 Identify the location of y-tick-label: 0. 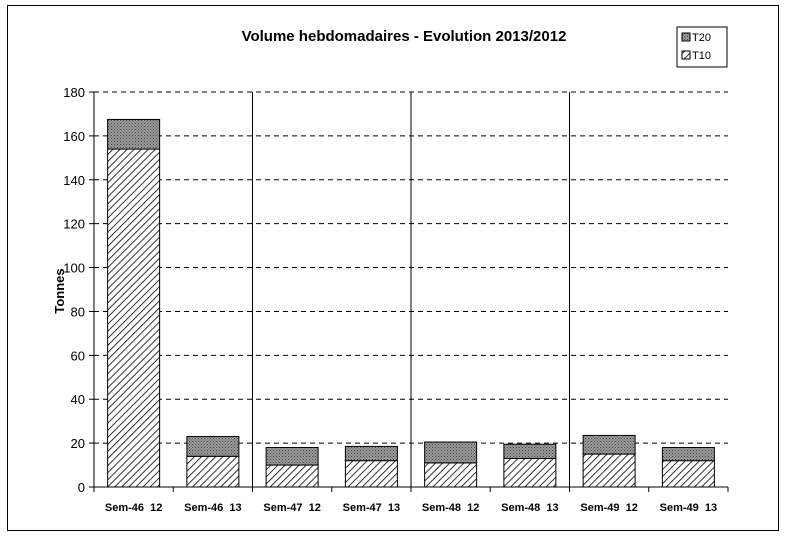
(81, 487).